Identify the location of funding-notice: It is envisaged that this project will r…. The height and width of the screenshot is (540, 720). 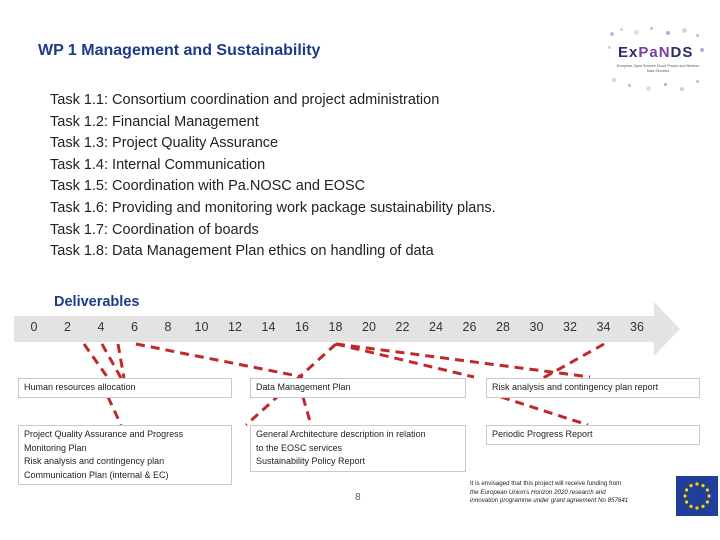
(549, 492).